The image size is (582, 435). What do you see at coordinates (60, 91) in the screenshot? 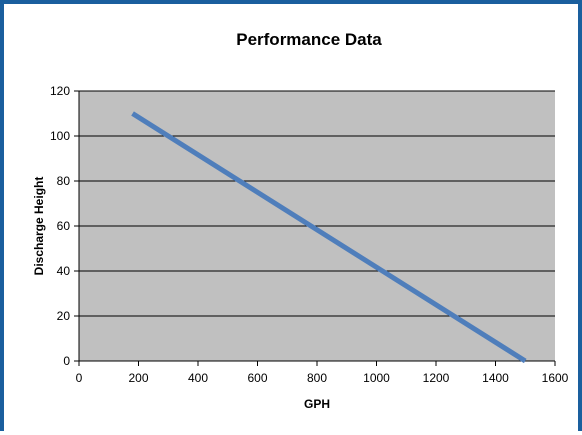
I see `y-tick-label: 120` at bounding box center [60, 91].